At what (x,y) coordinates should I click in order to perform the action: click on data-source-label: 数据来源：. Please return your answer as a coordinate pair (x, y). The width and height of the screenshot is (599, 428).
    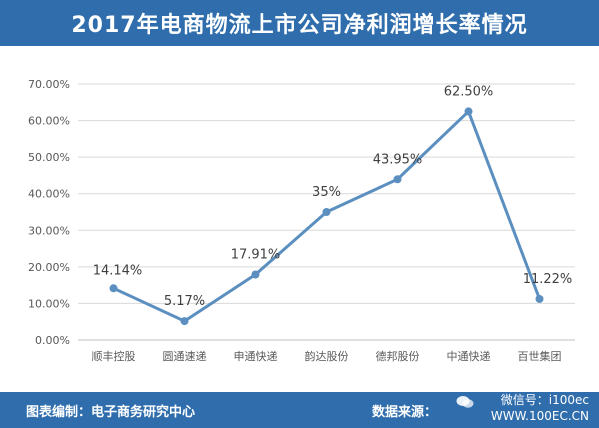
    Looking at the image, I should click on (405, 412).